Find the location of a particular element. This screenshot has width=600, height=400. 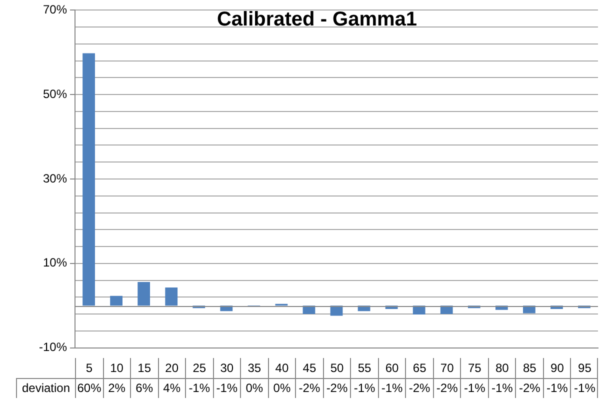

x-tick-label: 30 is located at coordinates (227, 368).